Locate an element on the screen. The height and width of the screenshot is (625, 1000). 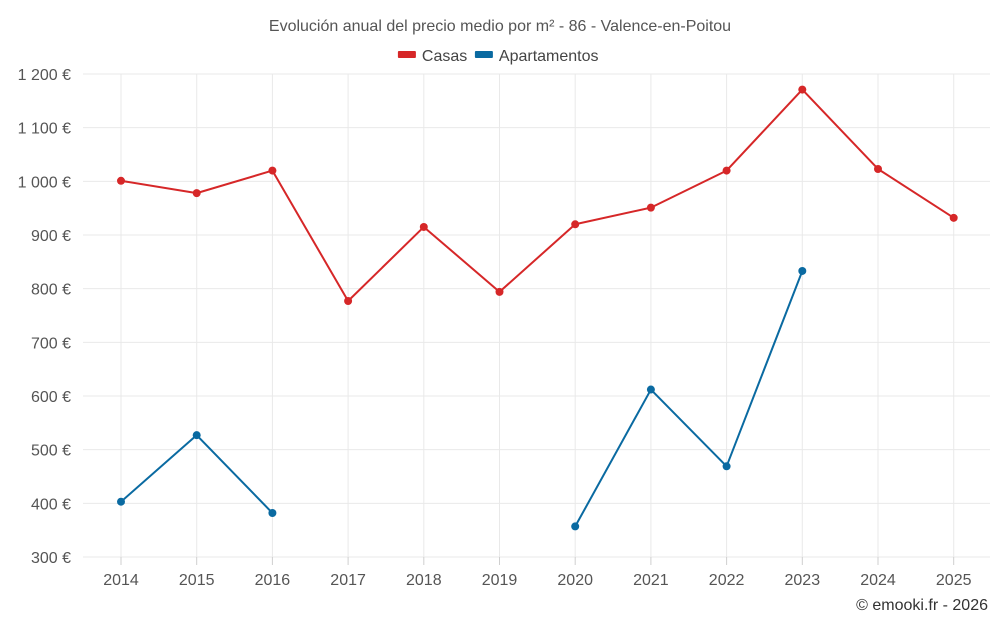
y-tick-label: 700 € is located at coordinates (51, 343).